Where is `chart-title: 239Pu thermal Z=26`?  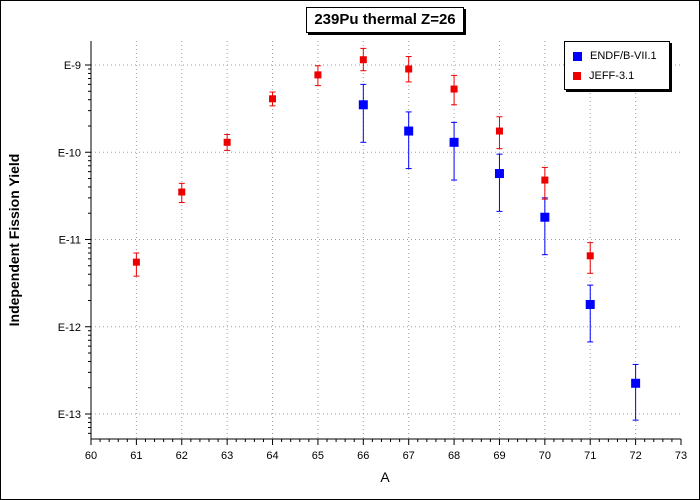
chart-title: 239Pu thermal Z=26 is located at coordinates (385, 20).